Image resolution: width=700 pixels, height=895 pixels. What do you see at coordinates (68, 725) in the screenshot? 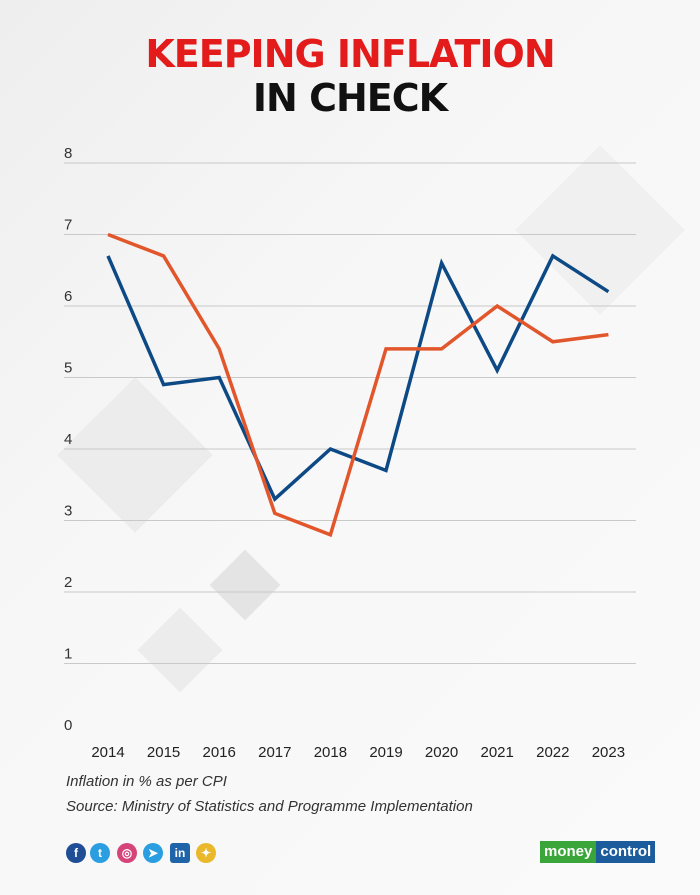
I see `y-tick-label: 0` at bounding box center [68, 725].